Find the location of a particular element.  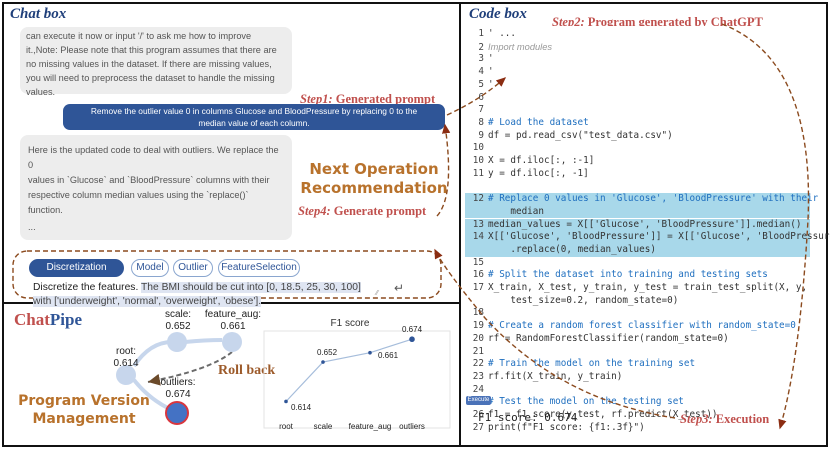

next-operation-heading: Next Operation Recommendation is located at coordinates (374, 179).